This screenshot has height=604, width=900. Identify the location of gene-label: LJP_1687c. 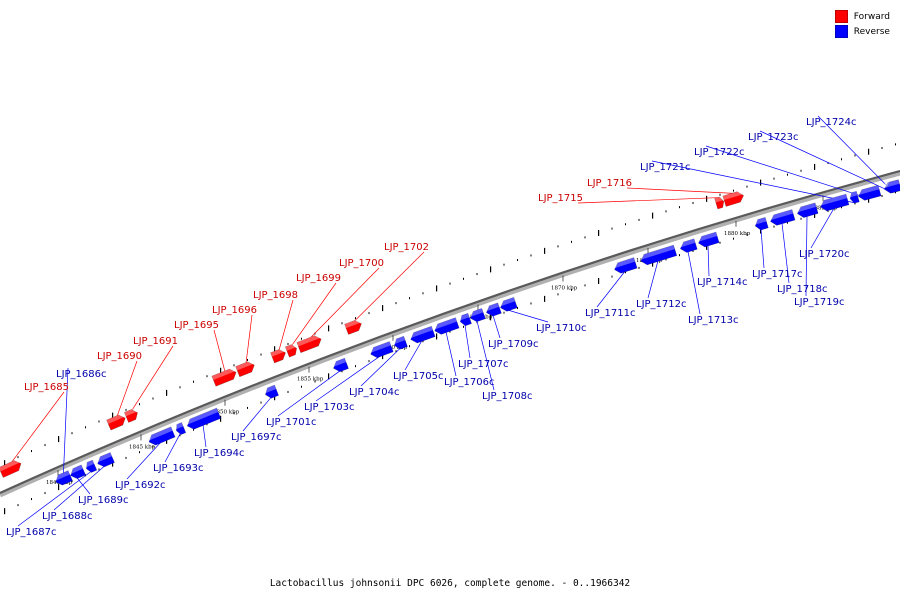
(31, 532).